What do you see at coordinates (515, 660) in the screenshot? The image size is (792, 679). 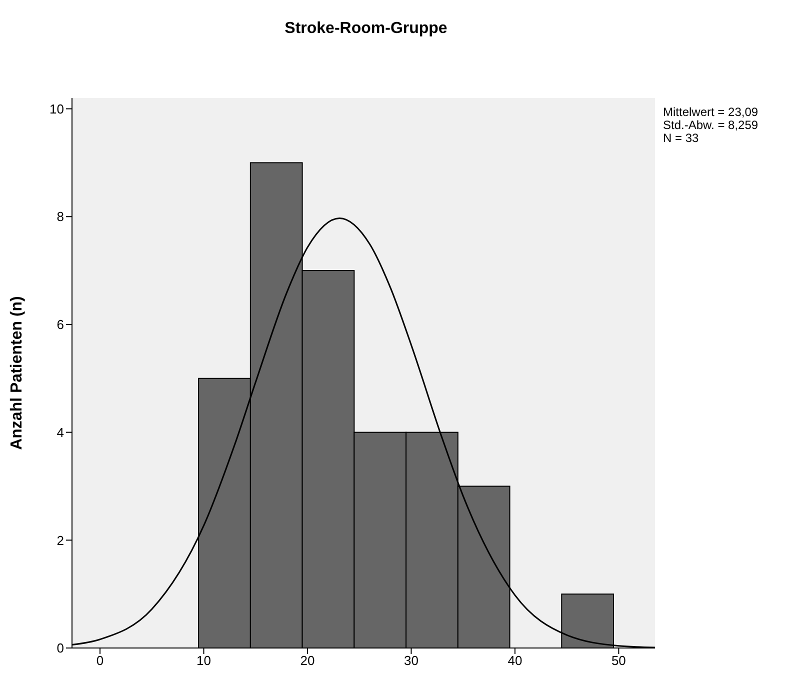 I see `x-tick-label: 40` at bounding box center [515, 660].